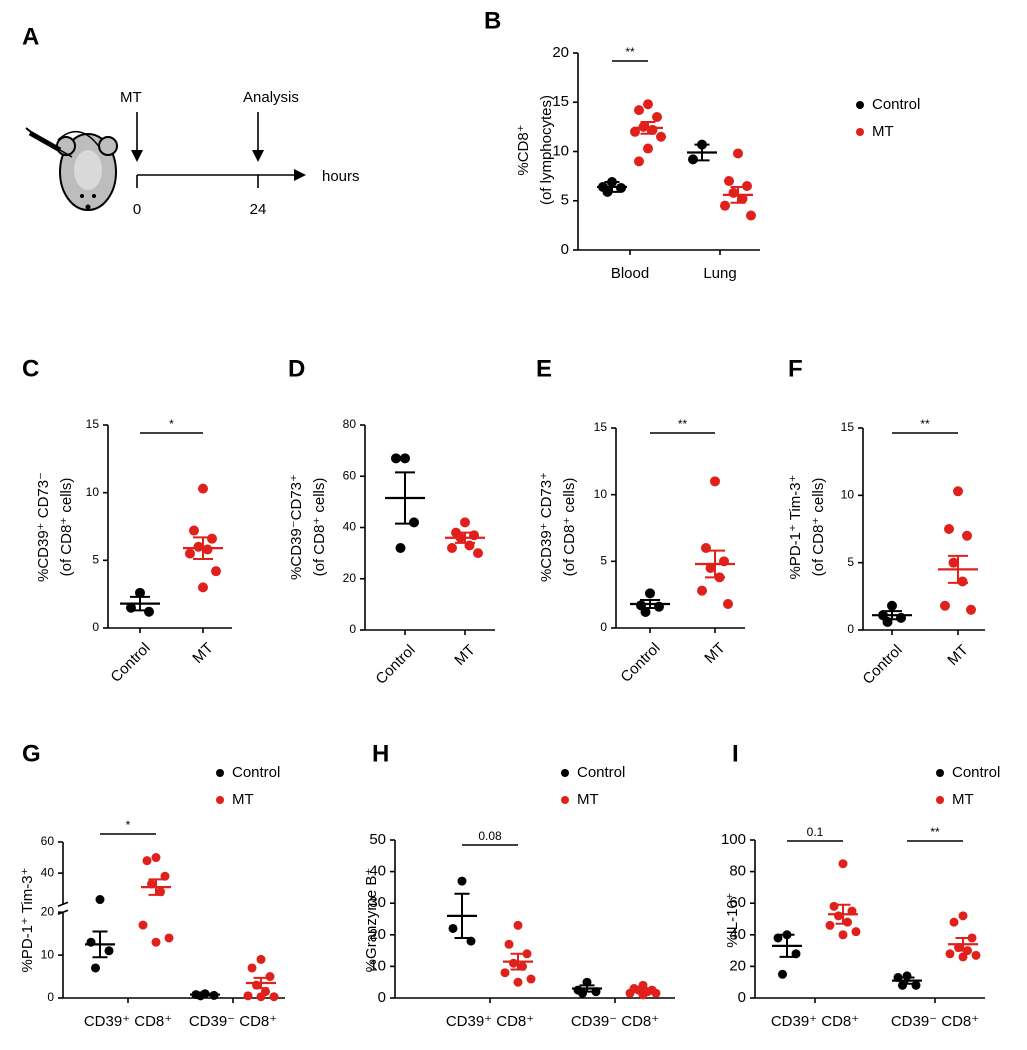  I want to click on label: Analysis, so click(271, 97).